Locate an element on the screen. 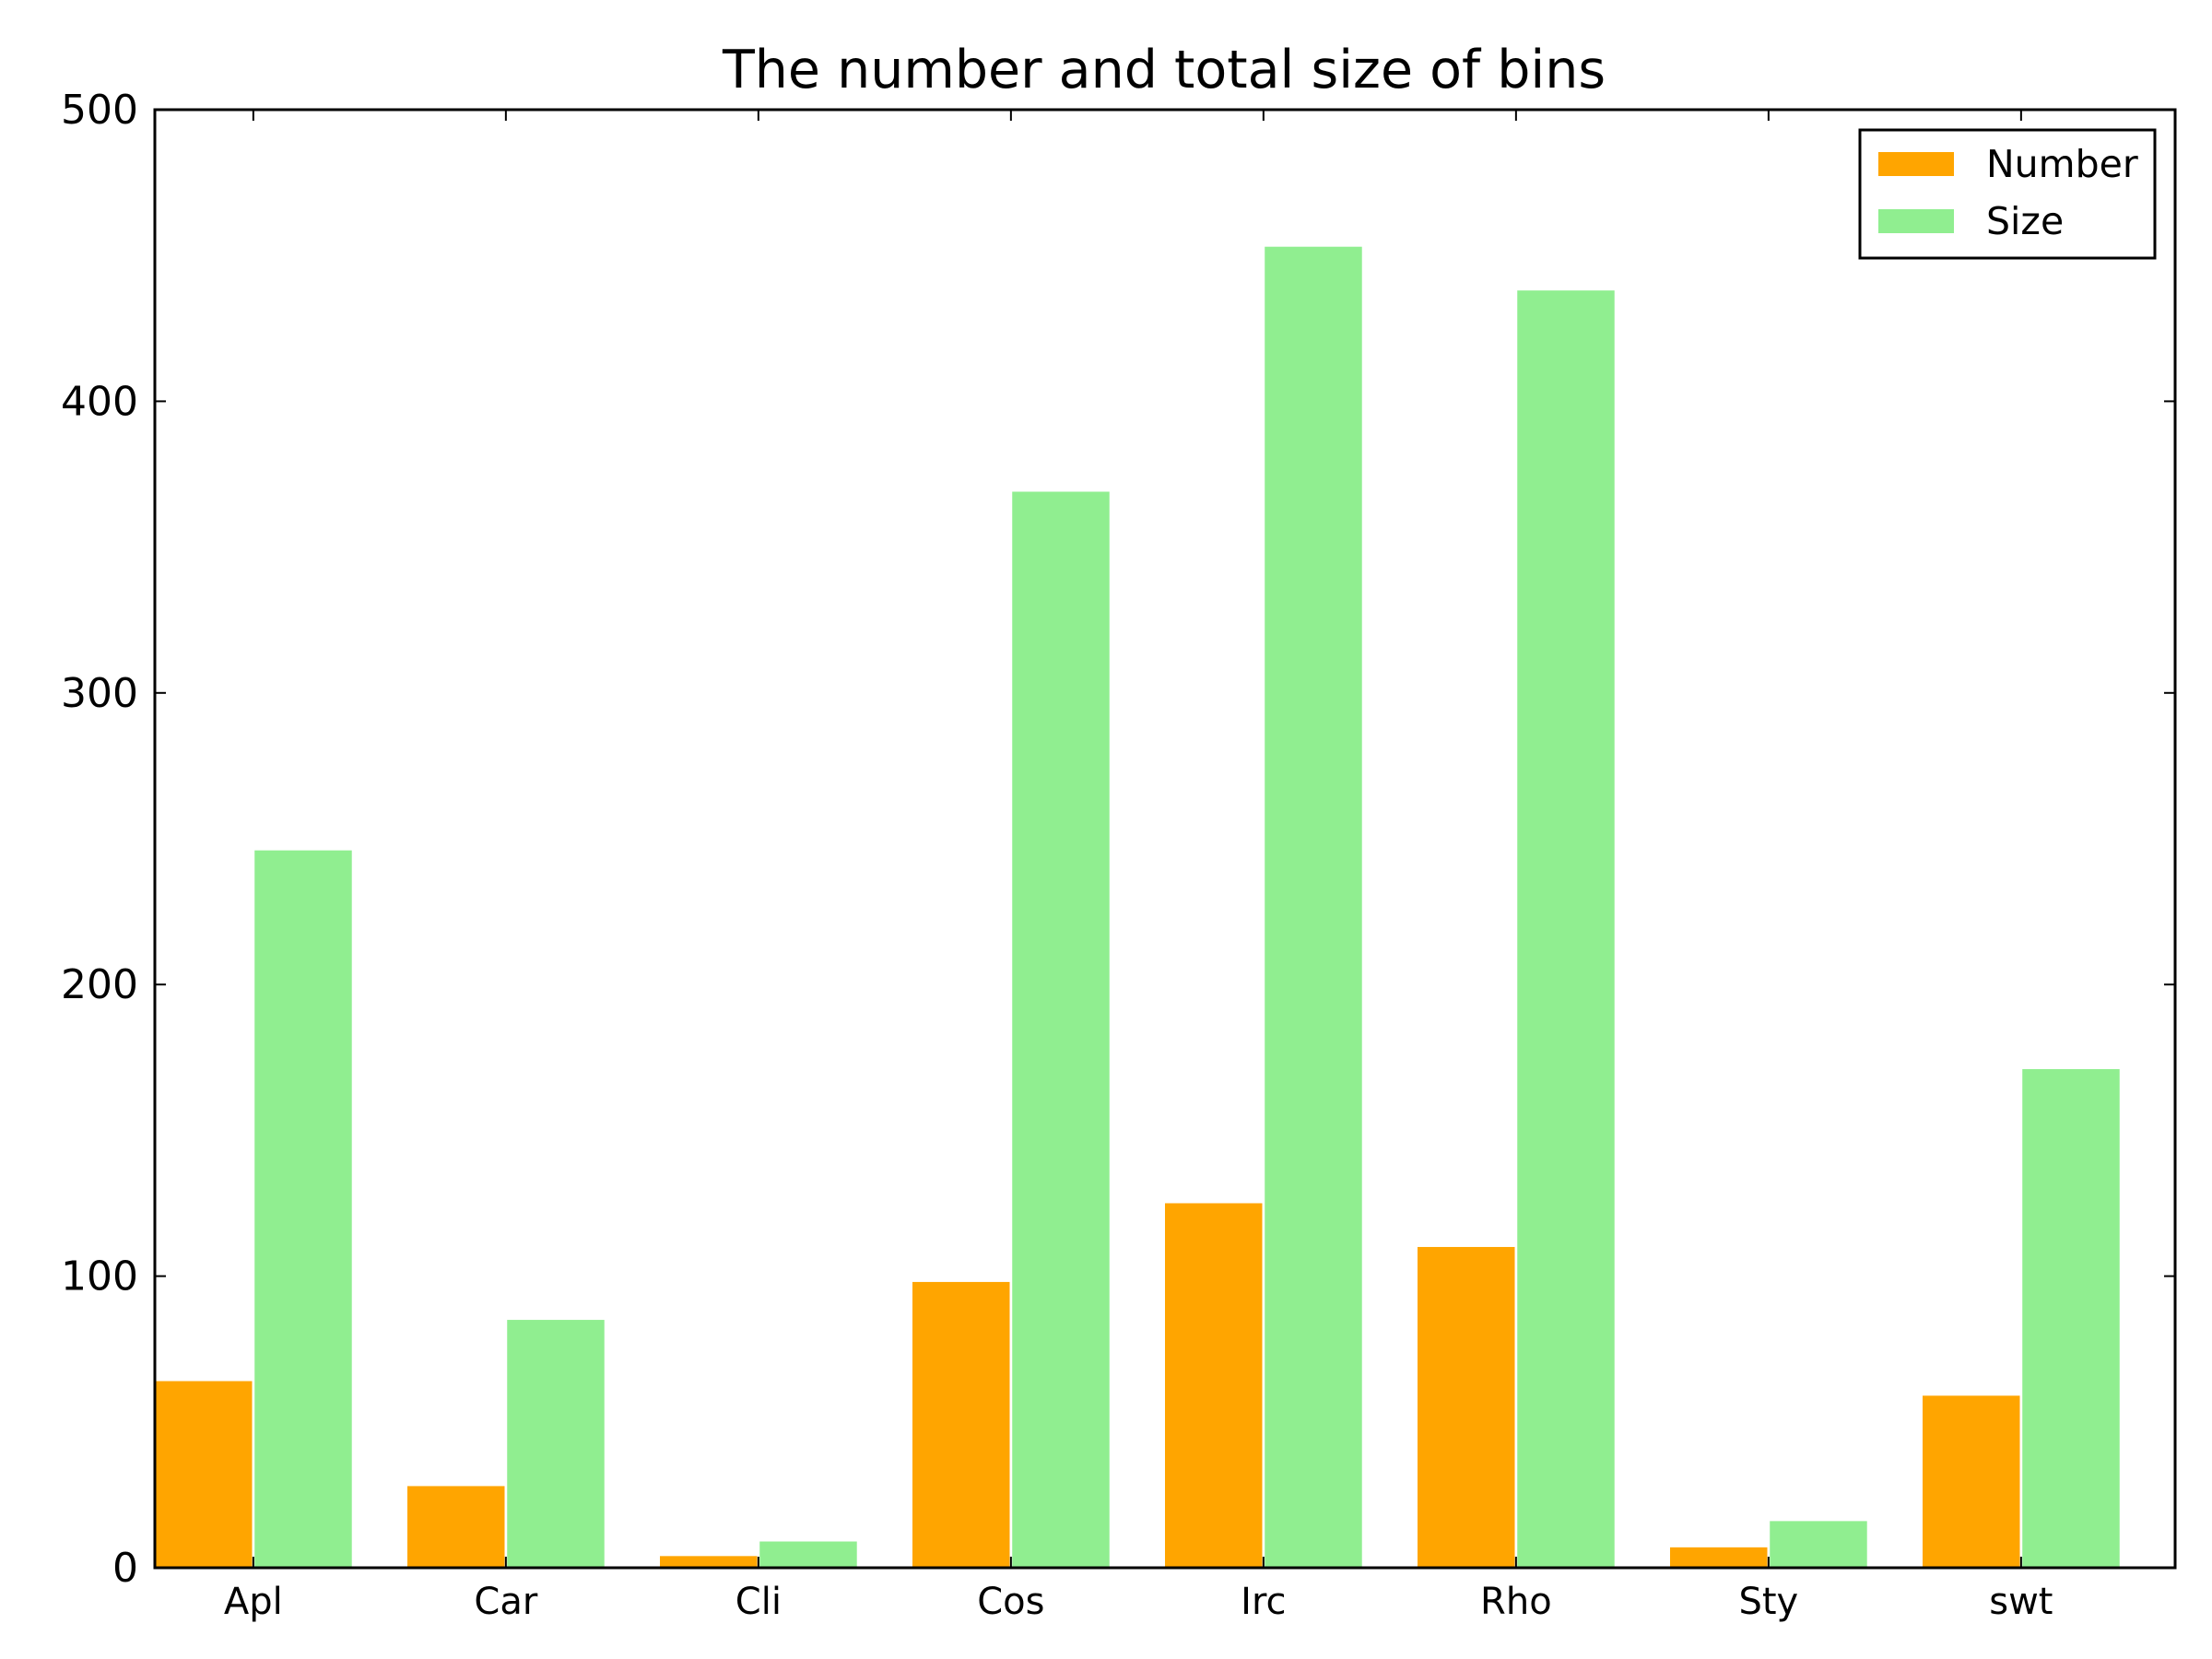  x-tick-label-cli: Cli is located at coordinates (758, 1602).